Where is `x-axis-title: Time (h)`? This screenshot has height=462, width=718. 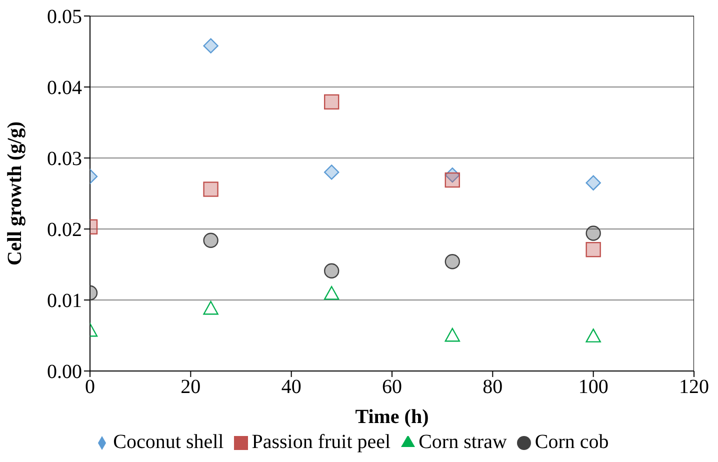 x-axis-title: Time (h) is located at coordinates (392, 417).